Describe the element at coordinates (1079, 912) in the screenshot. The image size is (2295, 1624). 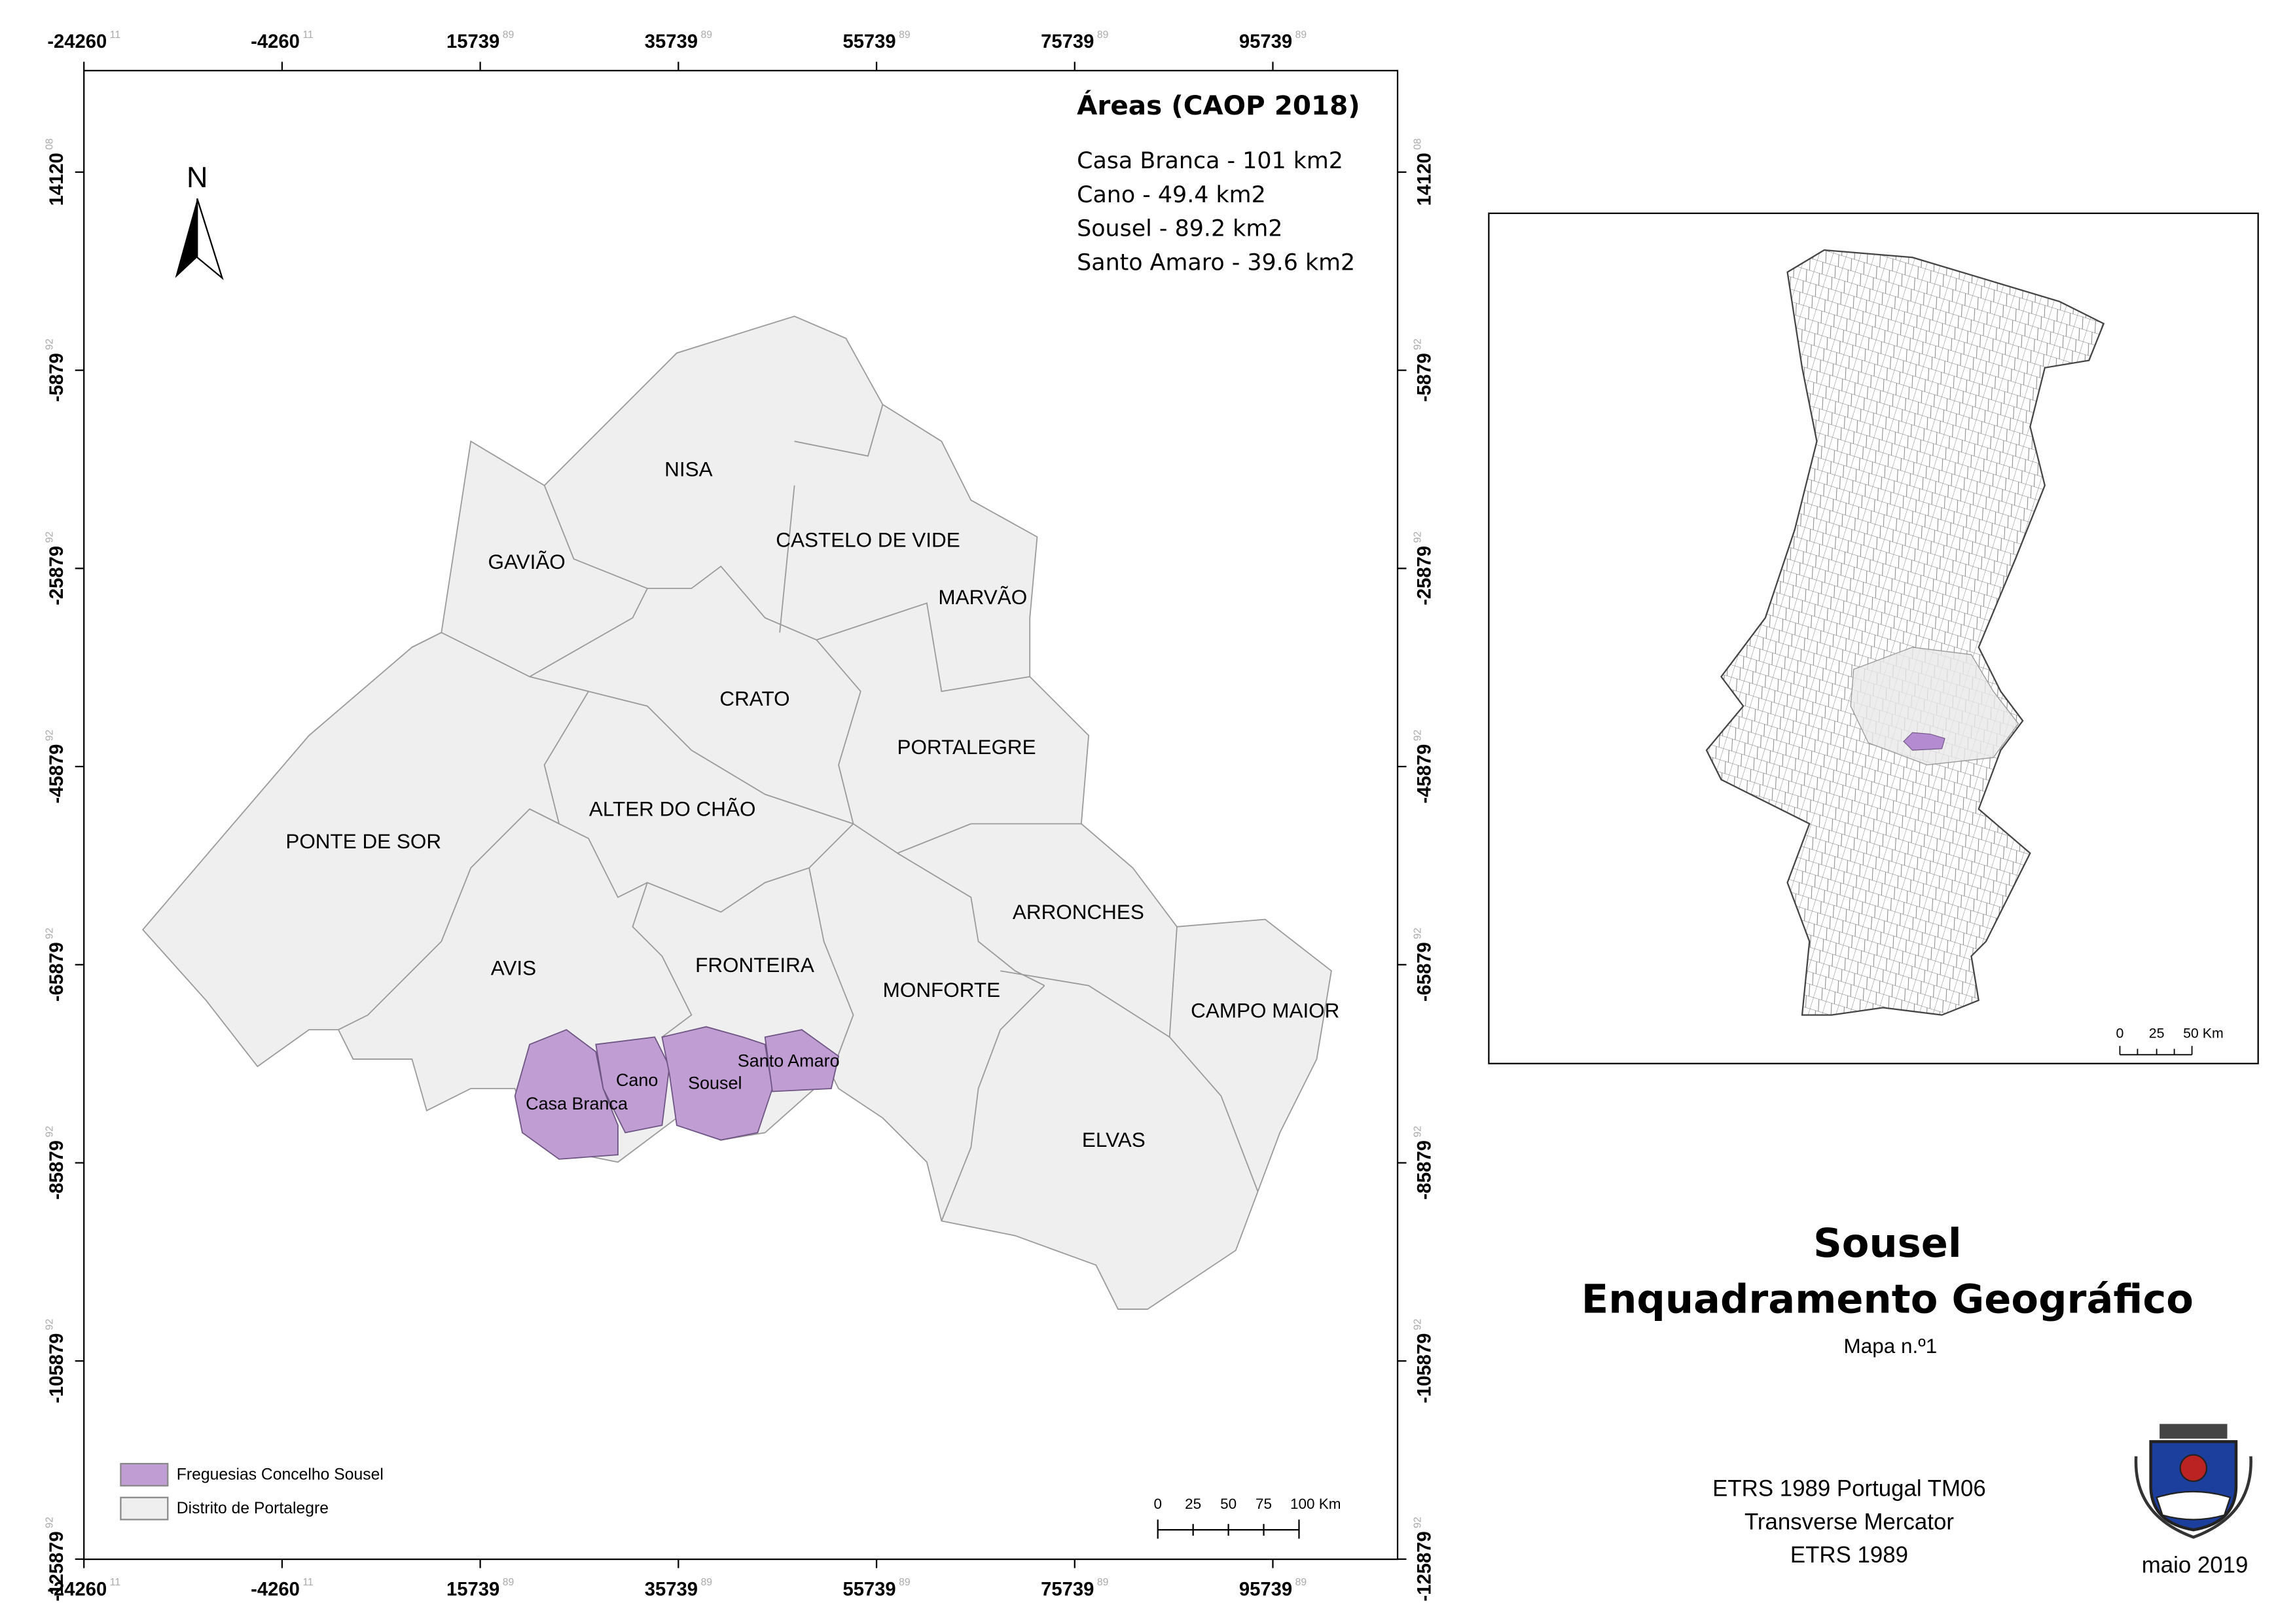
I see `municipality-label: ARRONCHES` at that location.